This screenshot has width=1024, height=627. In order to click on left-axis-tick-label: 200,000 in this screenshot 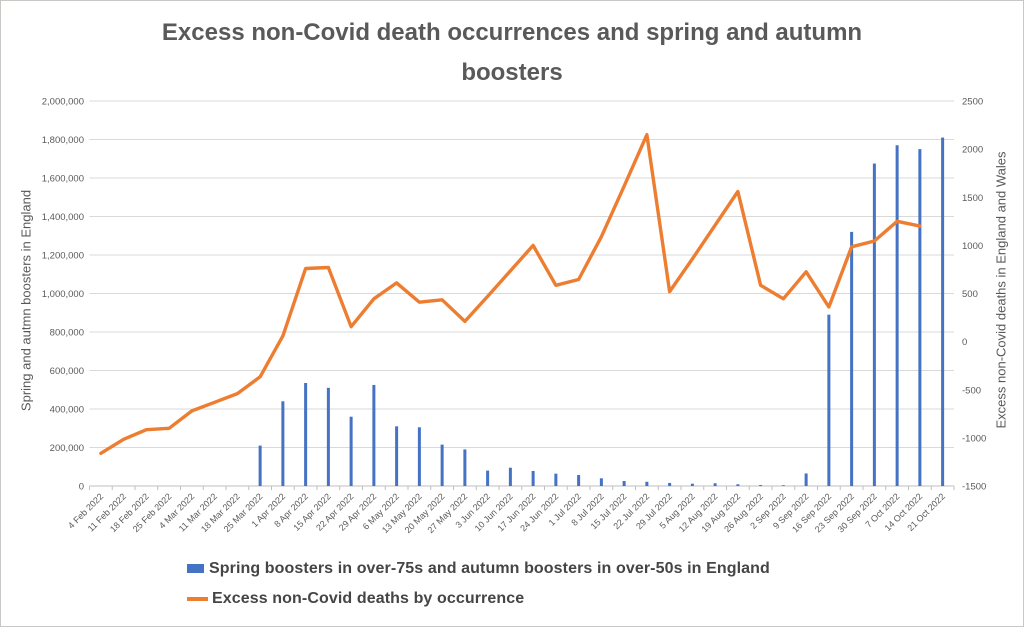, I will do `click(67, 448)`.